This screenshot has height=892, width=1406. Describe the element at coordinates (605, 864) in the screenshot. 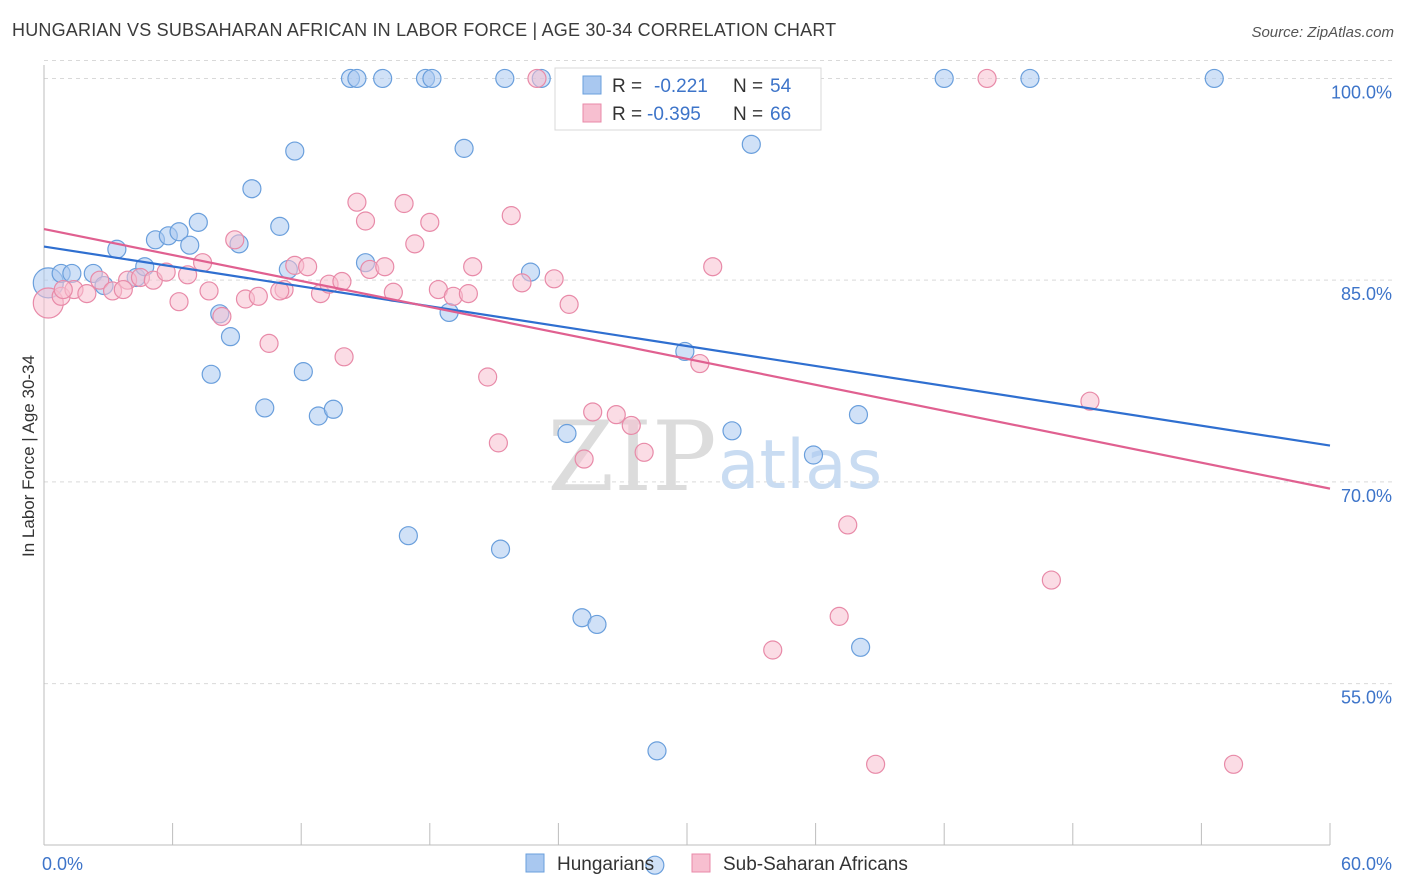

I see `legend-label-hungarians: Hungarians` at that location.